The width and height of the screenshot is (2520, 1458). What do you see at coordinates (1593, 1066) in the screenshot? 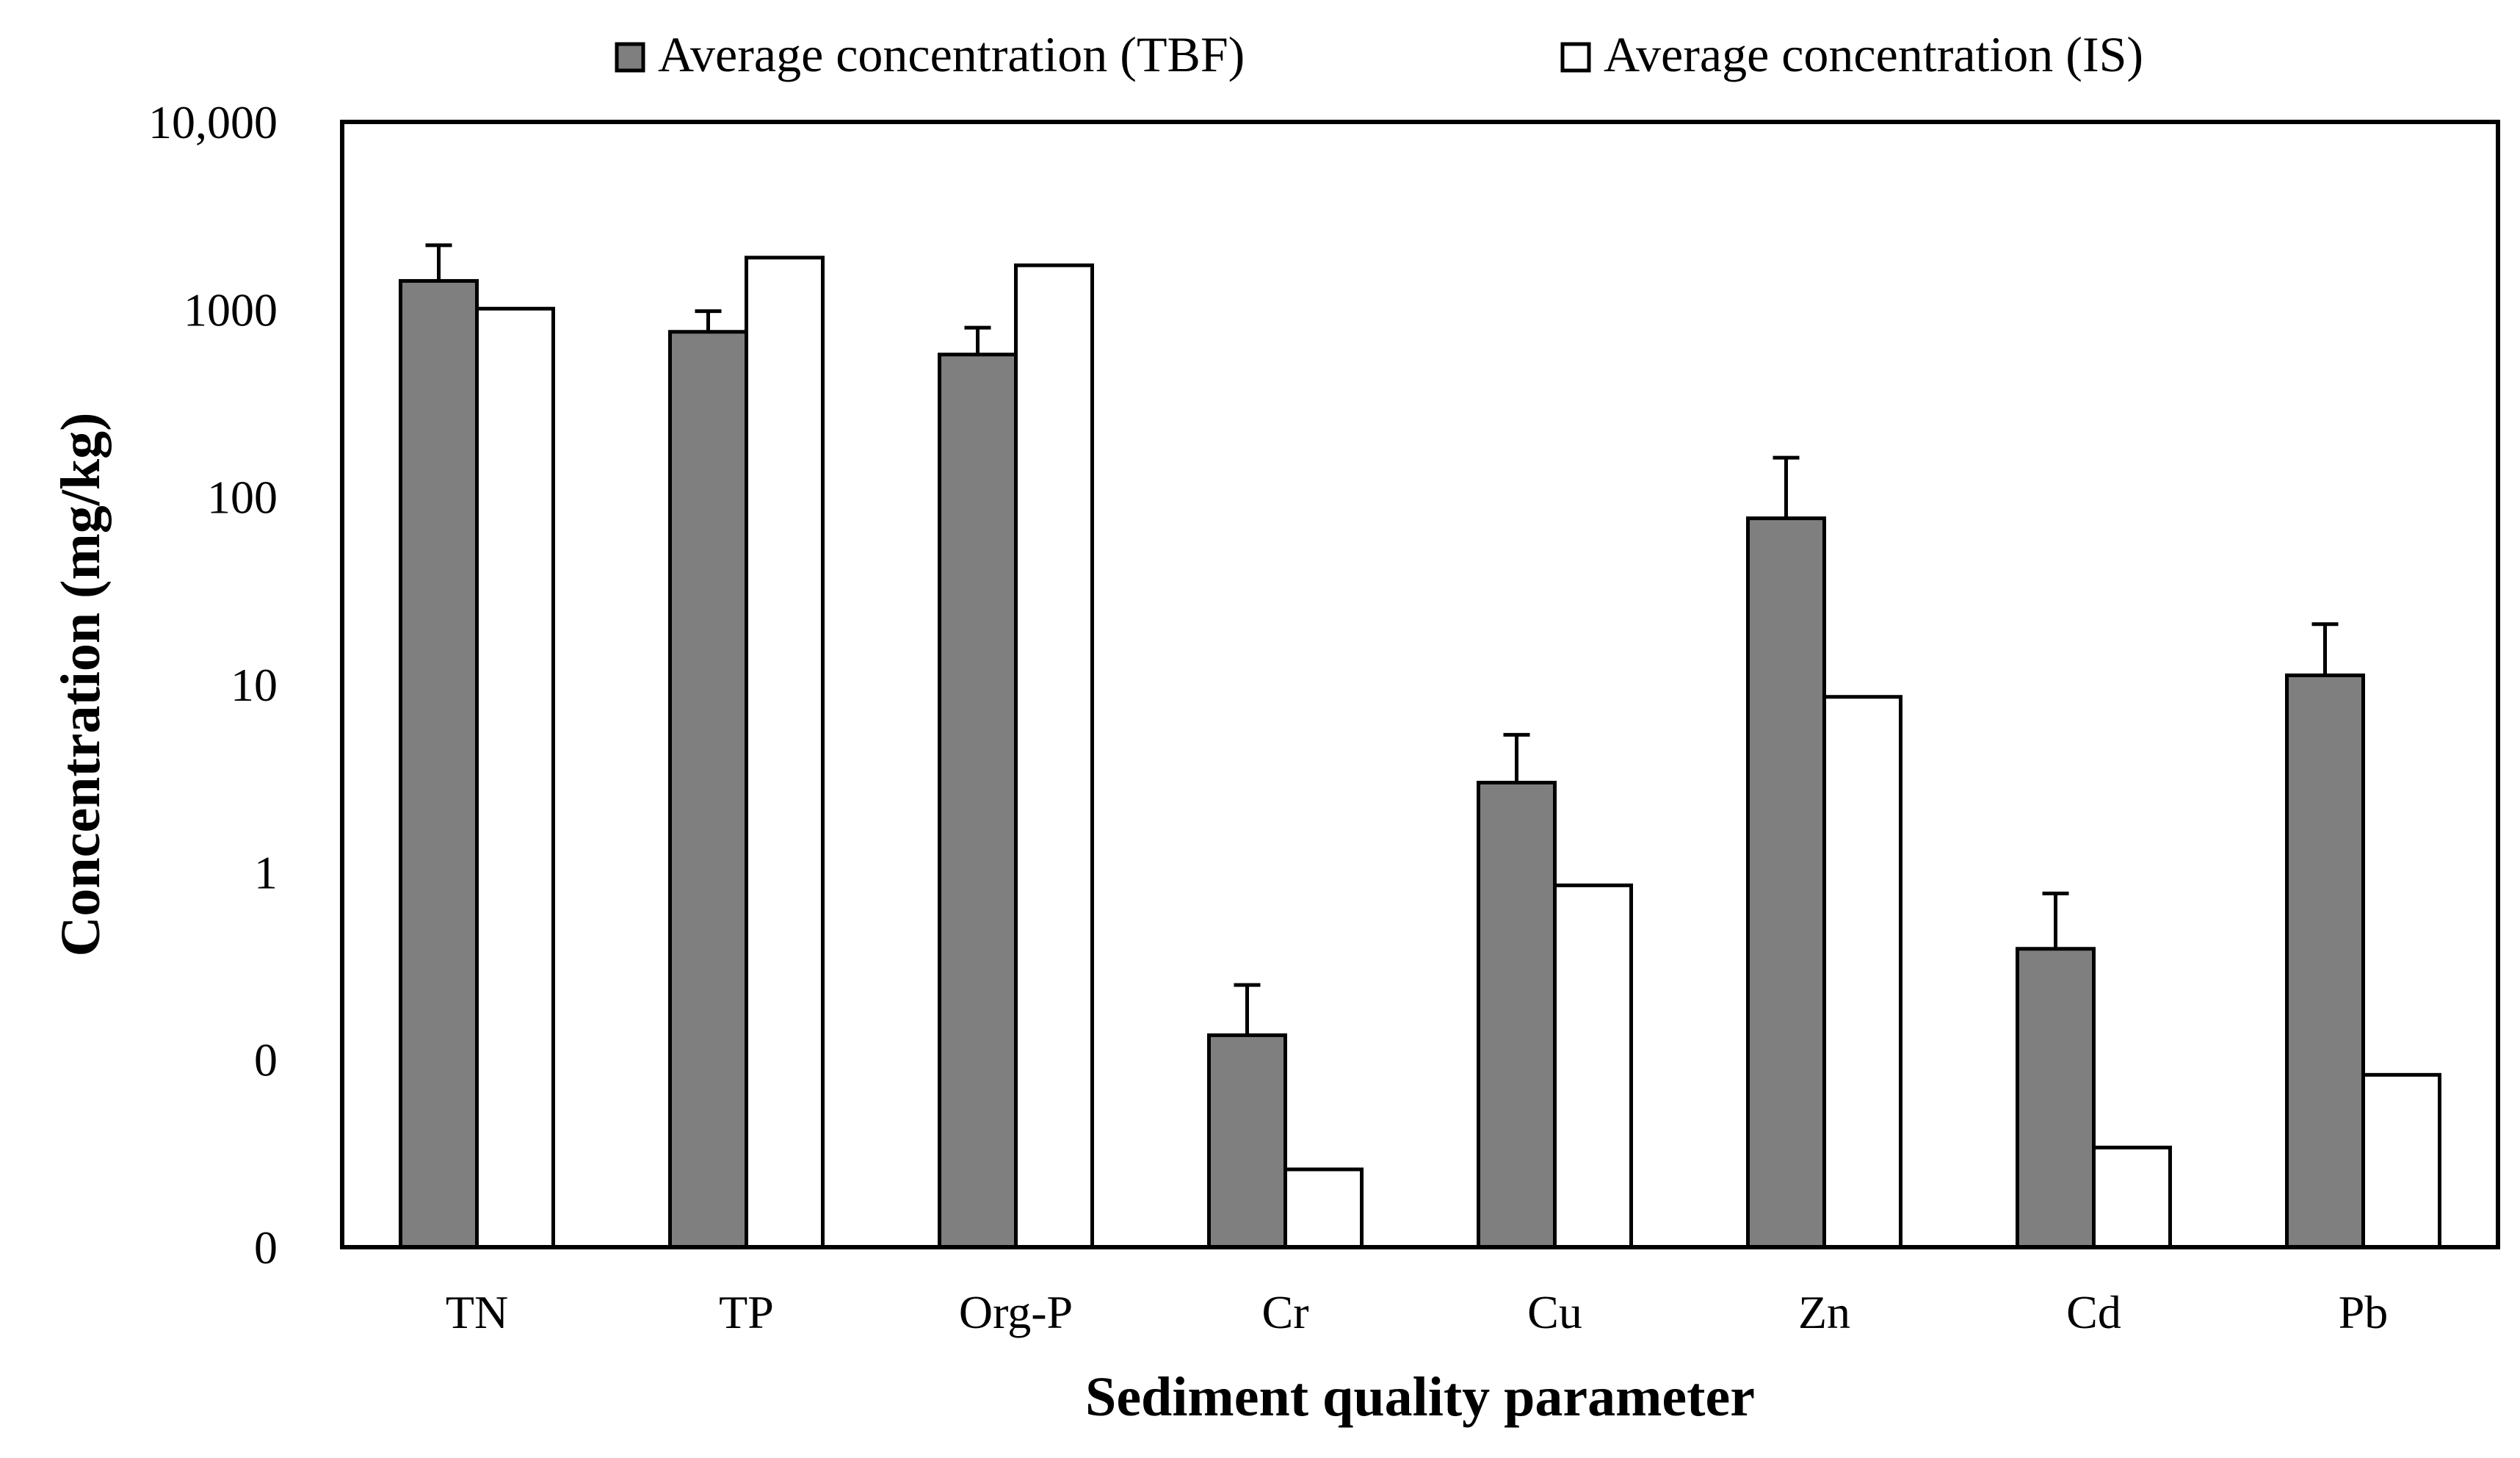
I see `bar-is-cu` at bounding box center [1593, 1066].